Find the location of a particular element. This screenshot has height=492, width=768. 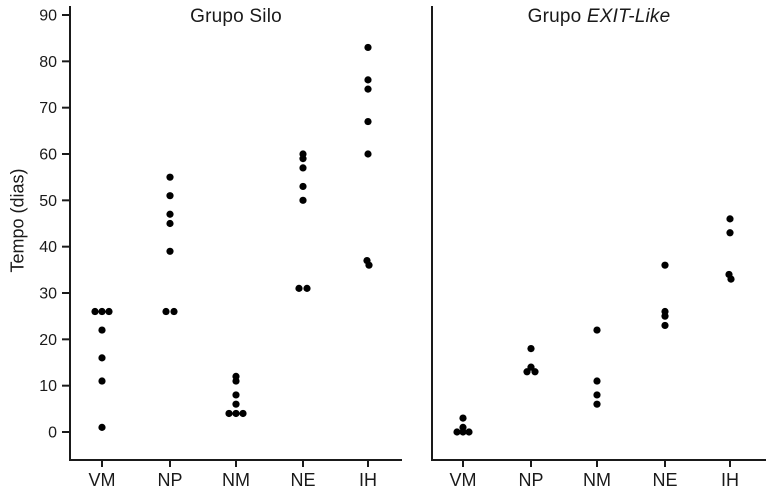

panel-title-text: Grupo is located at coordinates (557, 16).